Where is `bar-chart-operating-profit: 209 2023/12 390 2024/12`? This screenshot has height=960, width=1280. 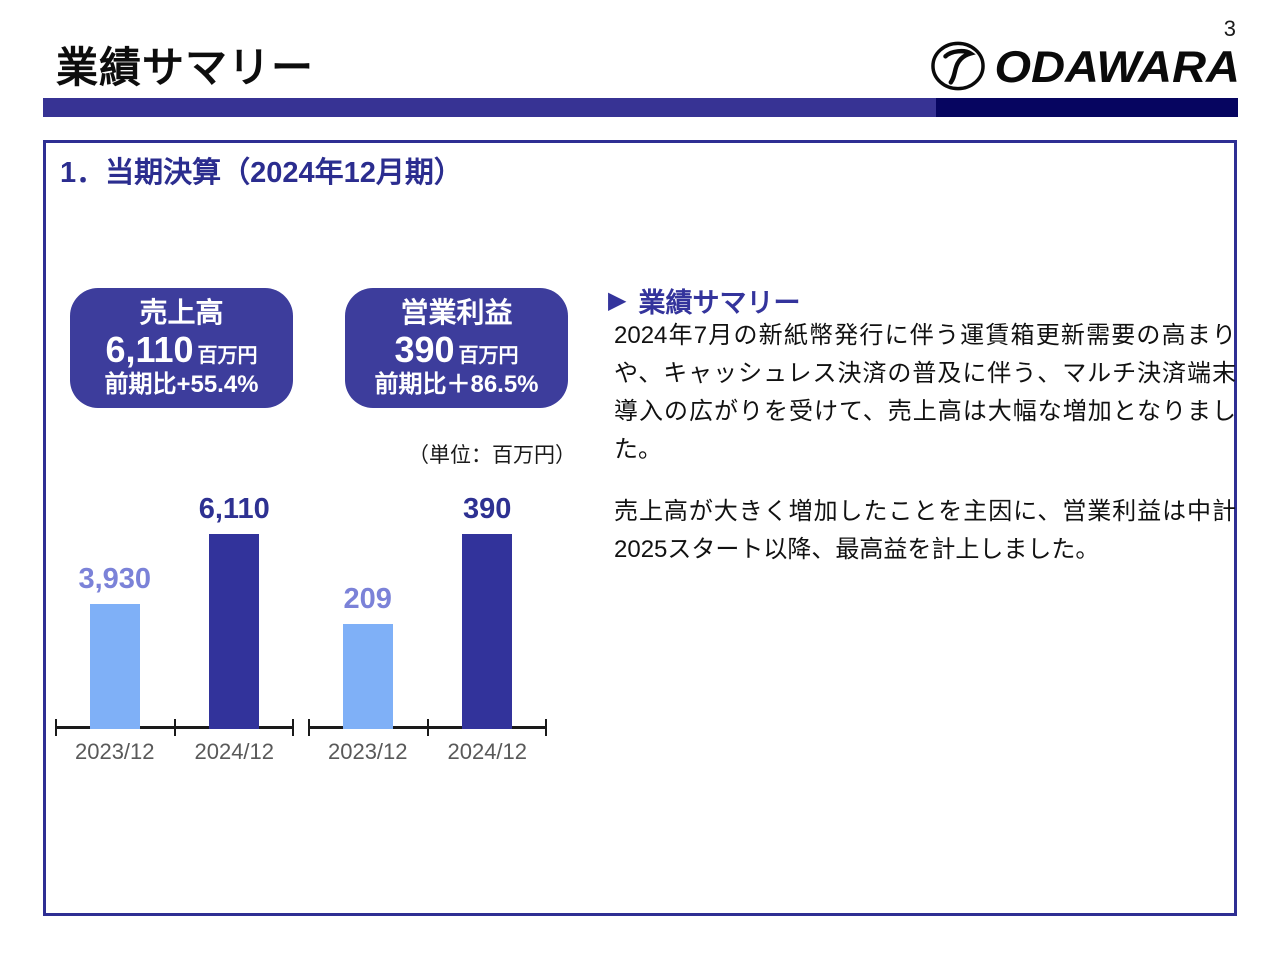 bar-chart-operating-profit: 209 2023/12 390 2024/12 is located at coordinates (427, 641).